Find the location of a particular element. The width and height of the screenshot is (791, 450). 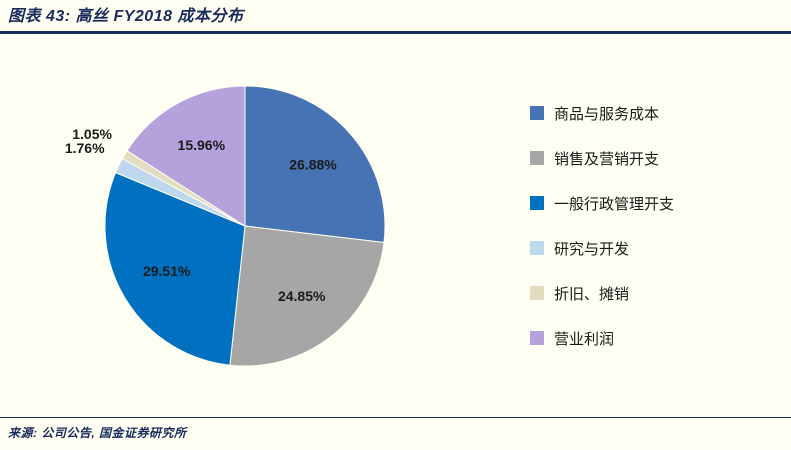

figure-footer: 来源: 公司公告, 国金证券研究所 is located at coordinates (395, 433).